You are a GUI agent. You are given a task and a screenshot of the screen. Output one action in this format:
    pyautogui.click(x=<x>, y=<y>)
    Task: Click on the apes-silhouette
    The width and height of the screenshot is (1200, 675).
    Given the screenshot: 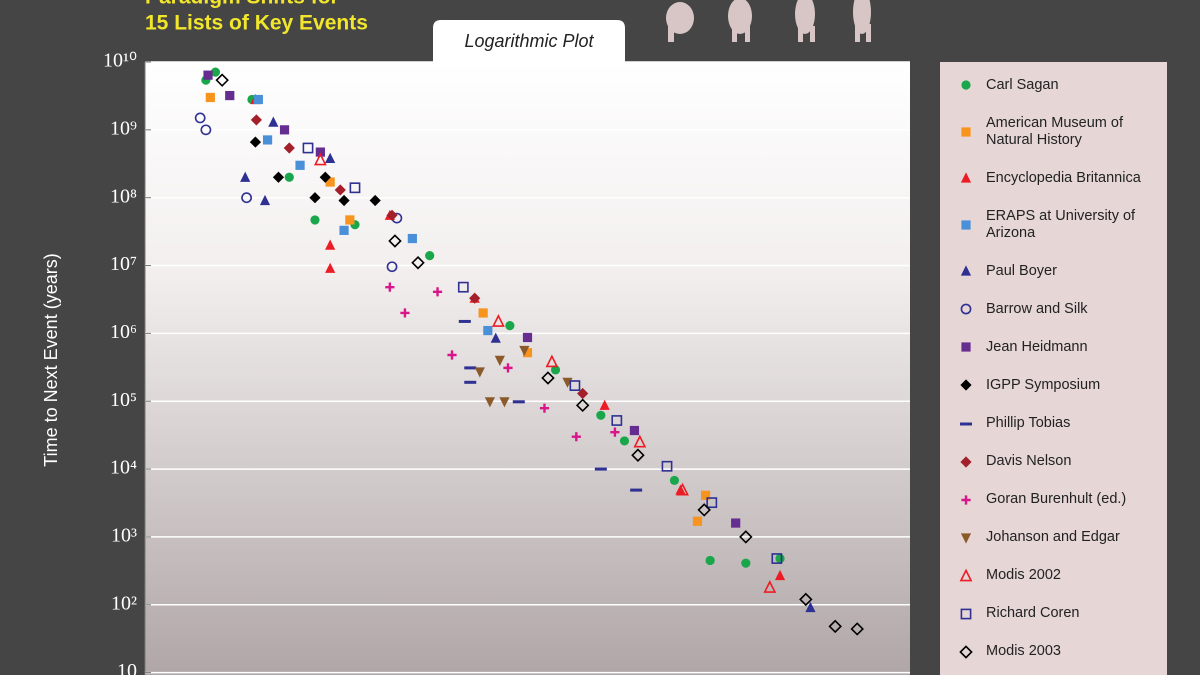 What is the action you would take?
    pyautogui.click(x=768, y=21)
    